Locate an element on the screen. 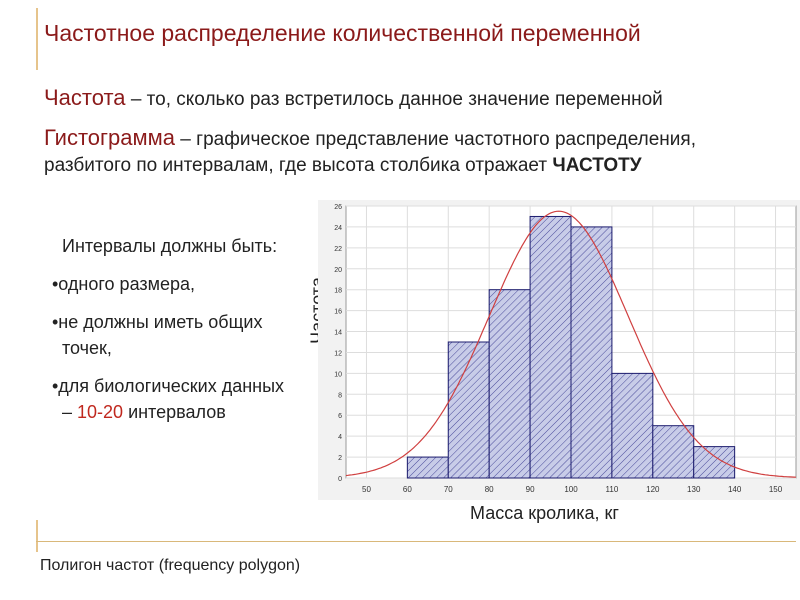 The width and height of the screenshot is (800, 600). y-tick-label: 0 is located at coordinates (340, 479).